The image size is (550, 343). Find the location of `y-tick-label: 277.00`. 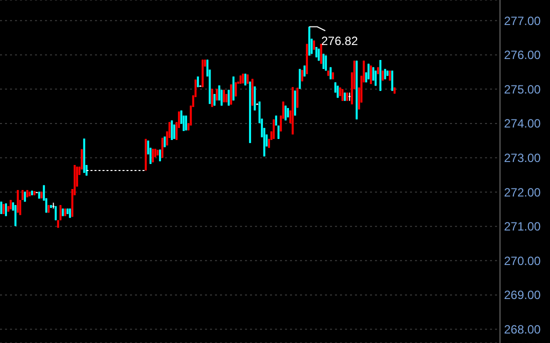

y-tick-label: 277.00 is located at coordinates (523, 21).